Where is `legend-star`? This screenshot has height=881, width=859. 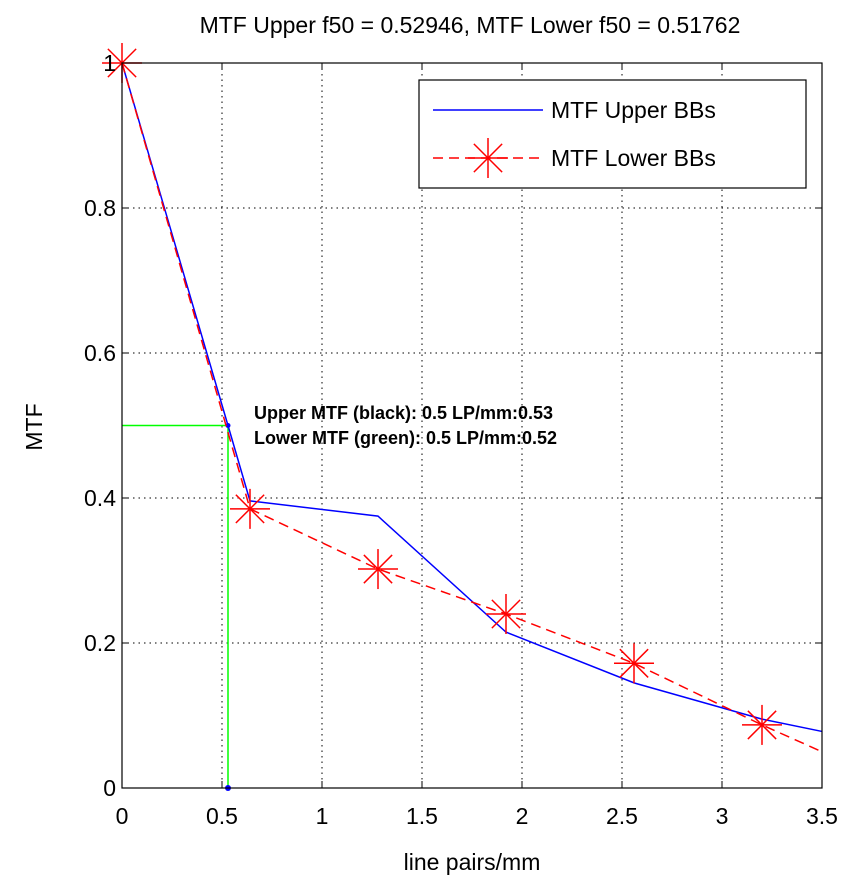 legend-star is located at coordinates (488, 158).